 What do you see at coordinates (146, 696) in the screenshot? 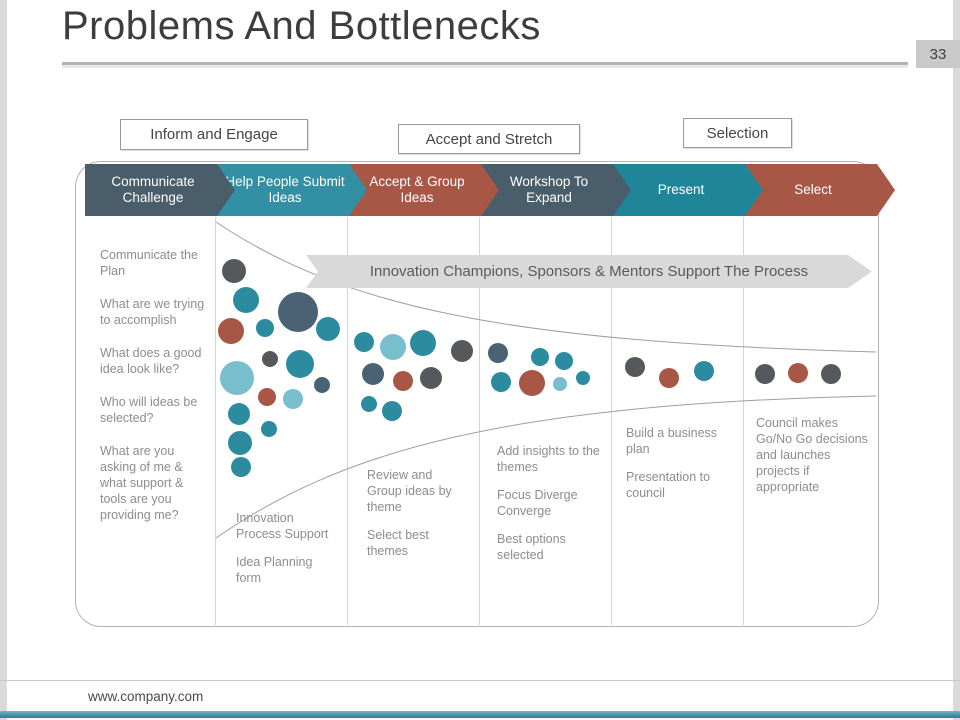
I see `footer-url: www.company.com` at bounding box center [146, 696].